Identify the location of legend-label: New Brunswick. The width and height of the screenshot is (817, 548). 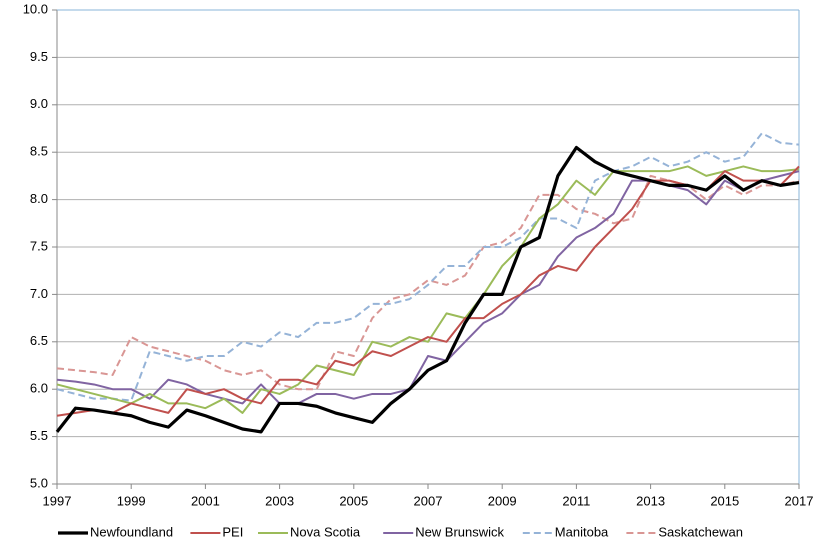
(459, 531).